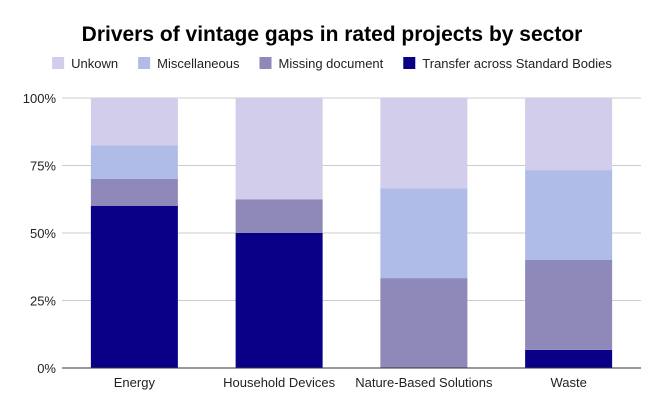 Image resolution: width=664 pixels, height=411 pixels. Describe the element at coordinates (568, 382) in the screenshot. I see `x-tick-label: Waste` at that location.